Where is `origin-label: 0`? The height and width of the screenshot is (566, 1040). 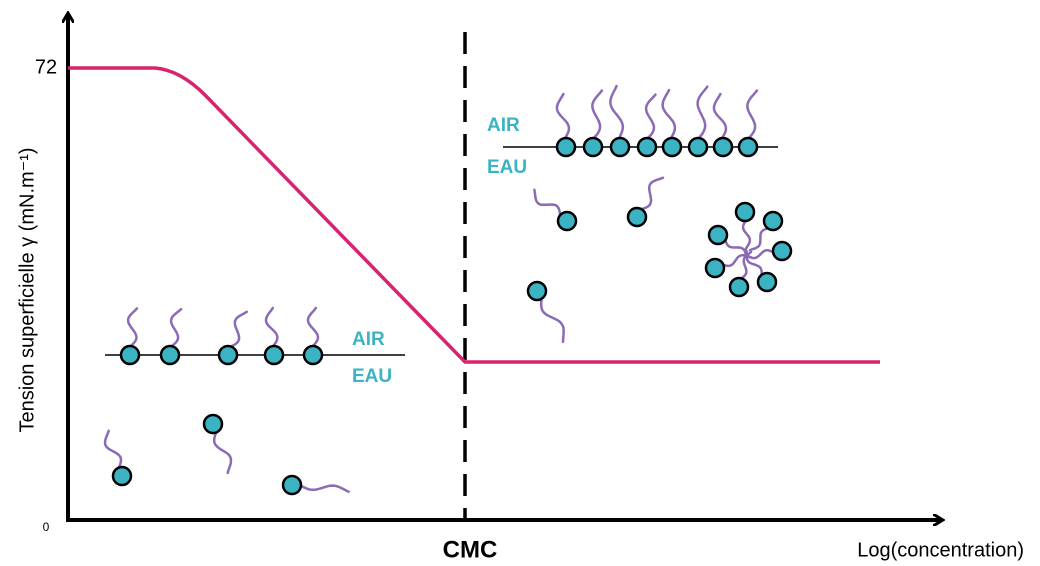
origin-label: 0 is located at coordinates (46, 527).